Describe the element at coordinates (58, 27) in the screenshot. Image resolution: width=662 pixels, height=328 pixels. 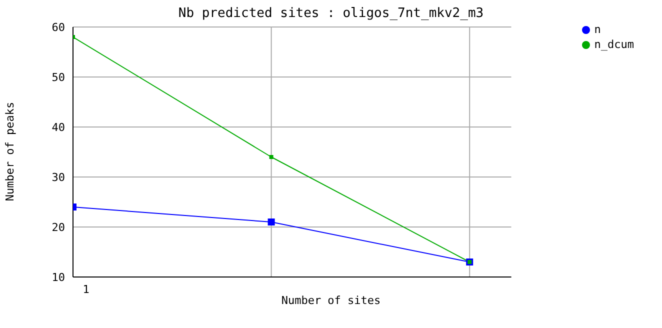
I see `y-tick-label: 60` at that location.